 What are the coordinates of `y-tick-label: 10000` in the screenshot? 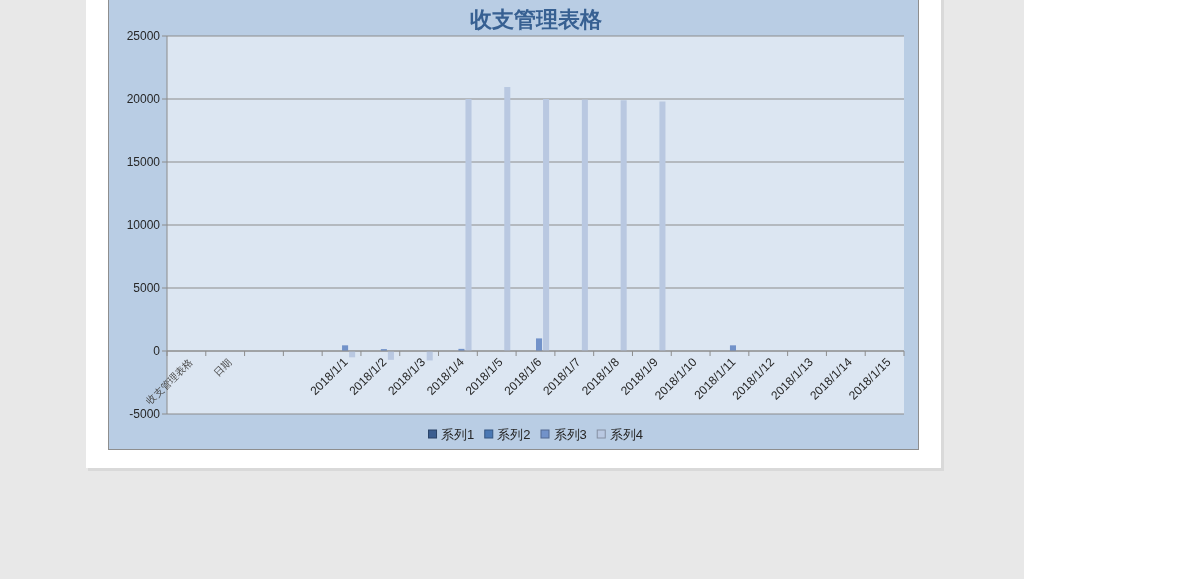 It's located at (143, 225).